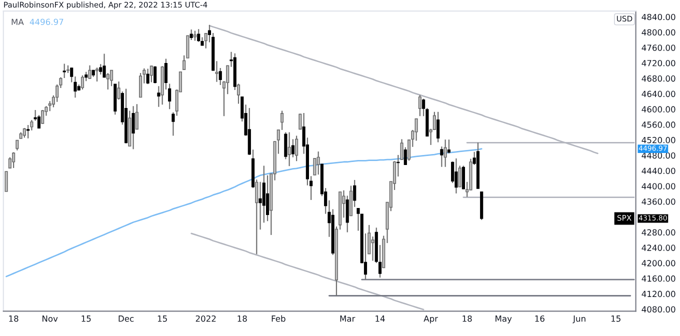  I want to click on y-tick-label: 4400.00, so click(659, 186).